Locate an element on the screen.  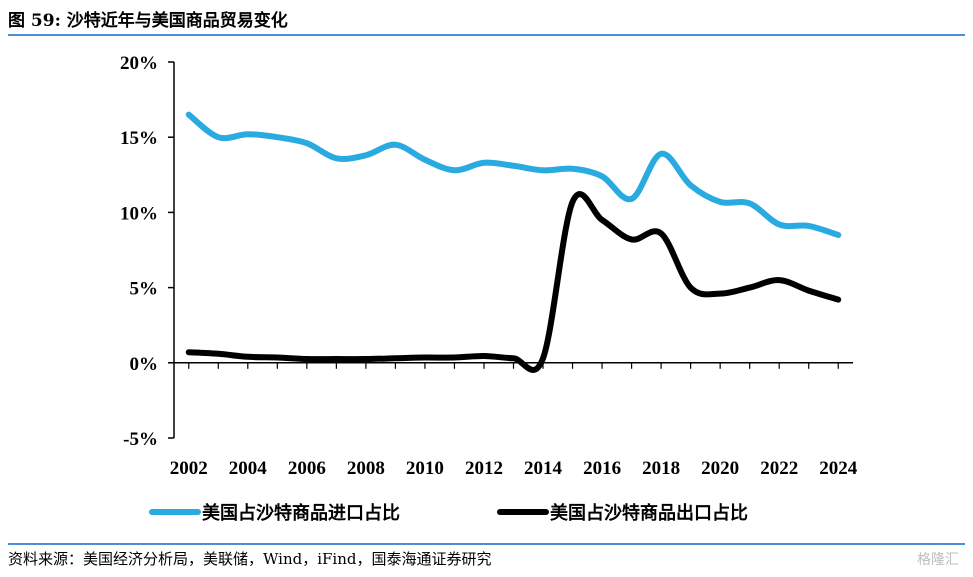
x-tick-label: 2018 is located at coordinates (661, 468).